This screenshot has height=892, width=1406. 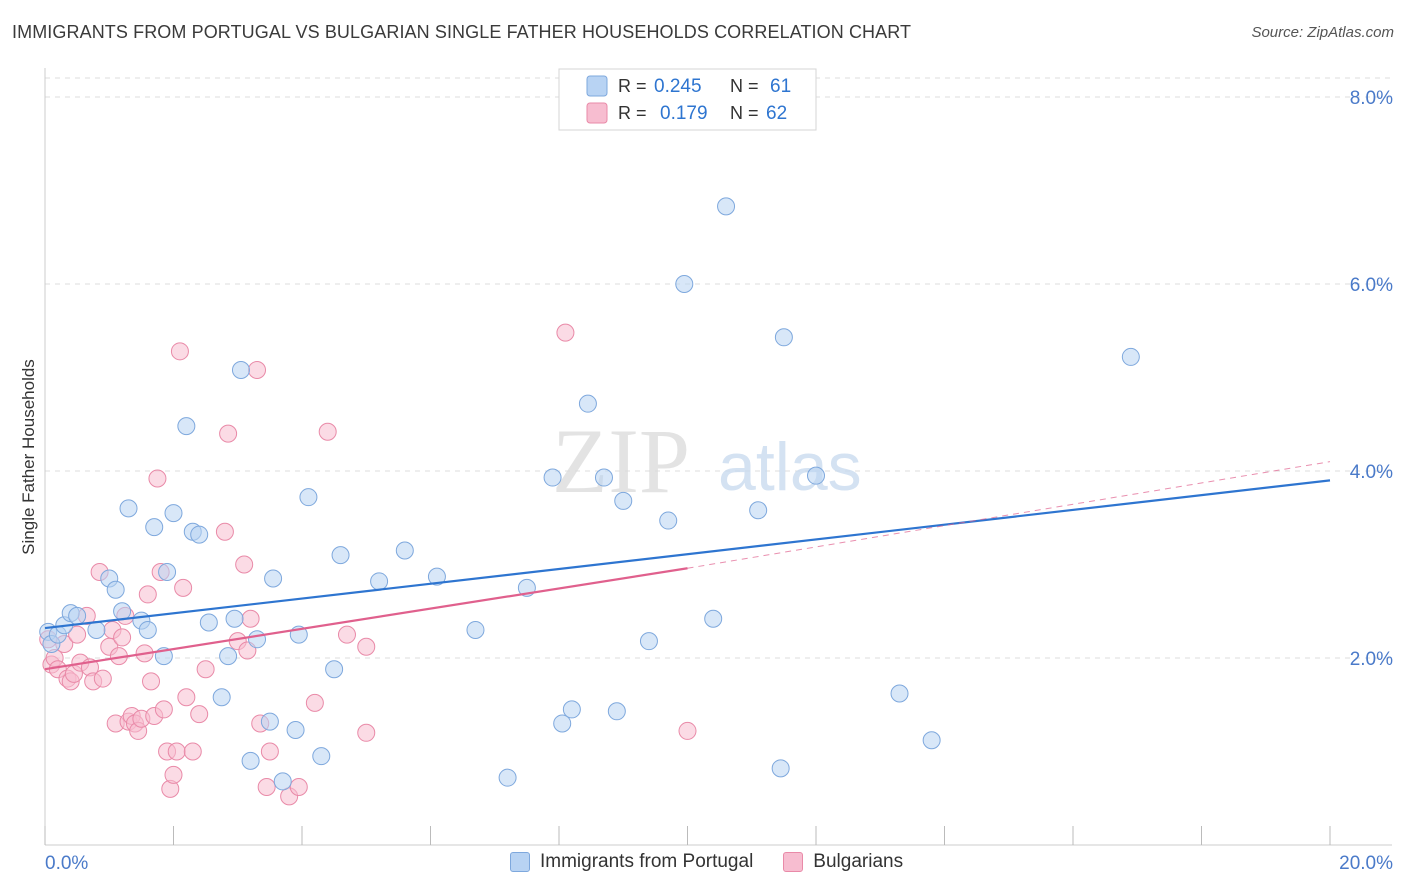 What do you see at coordinates (632, 86) in the screenshot?
I see `legend-r-label-1: R =` at bounding box center [632, 86].